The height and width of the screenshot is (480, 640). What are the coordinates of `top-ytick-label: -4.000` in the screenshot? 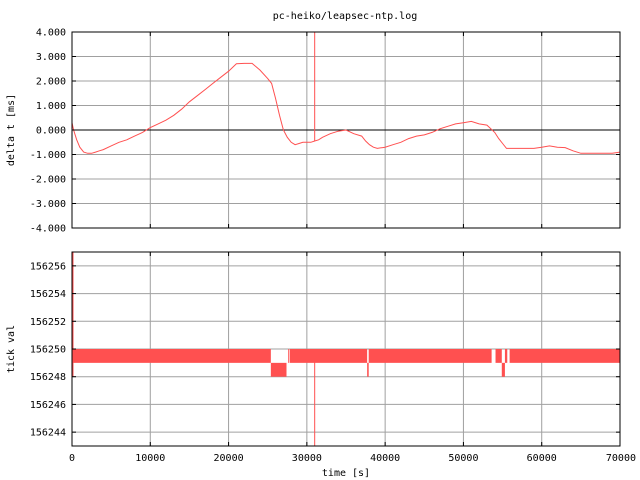 It's located at (48, 229).